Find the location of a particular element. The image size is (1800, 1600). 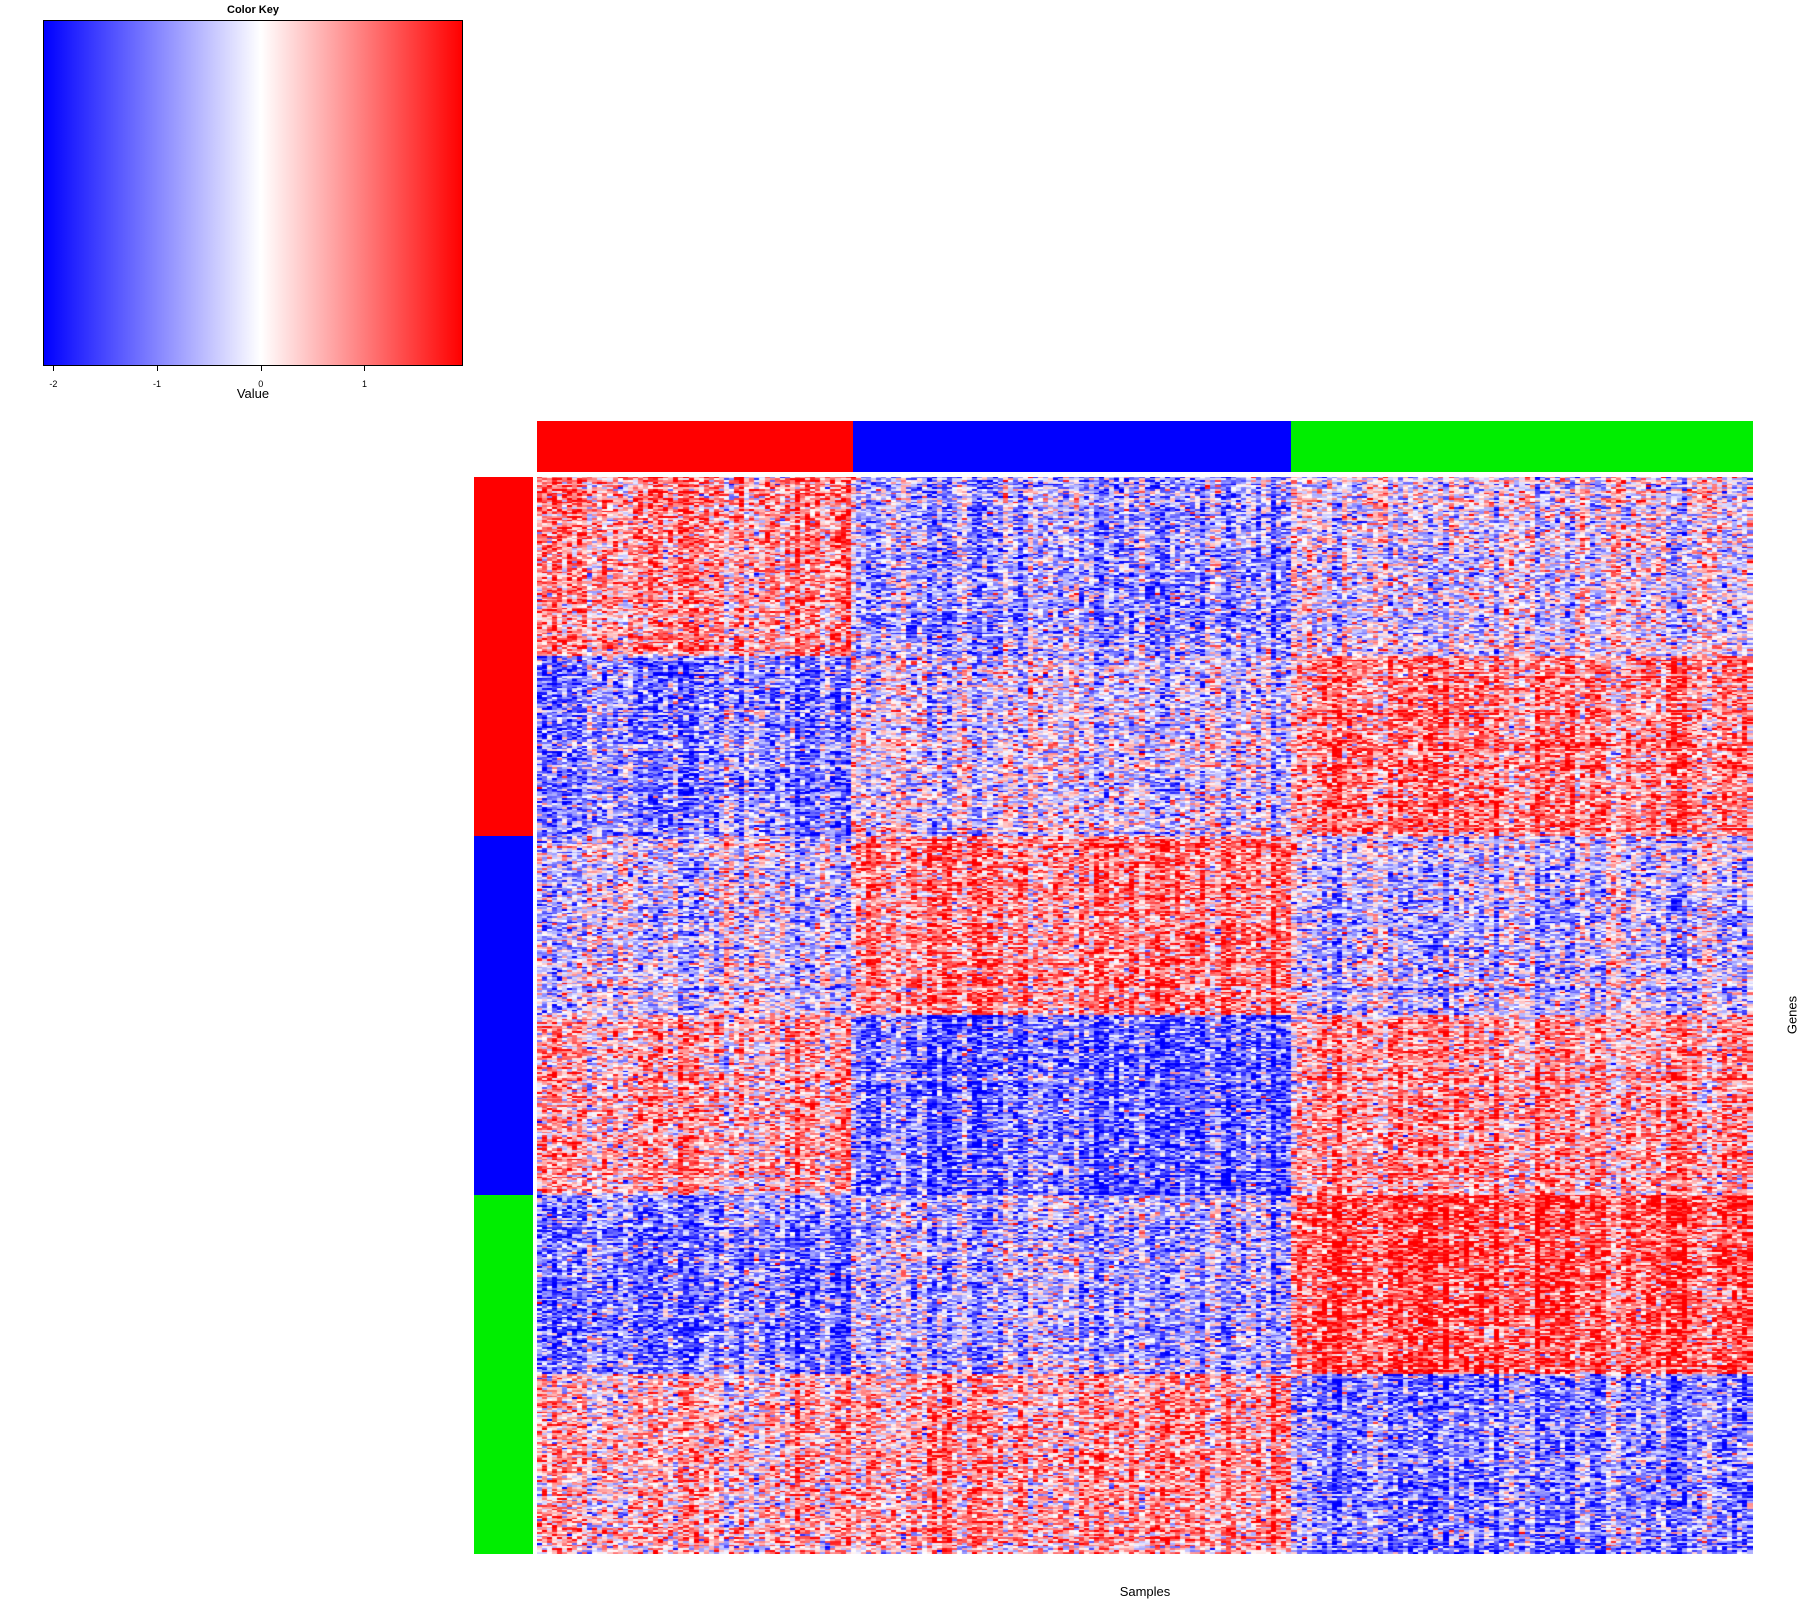

color-key-tick-label: 0 is located at coordinates (261, 384).